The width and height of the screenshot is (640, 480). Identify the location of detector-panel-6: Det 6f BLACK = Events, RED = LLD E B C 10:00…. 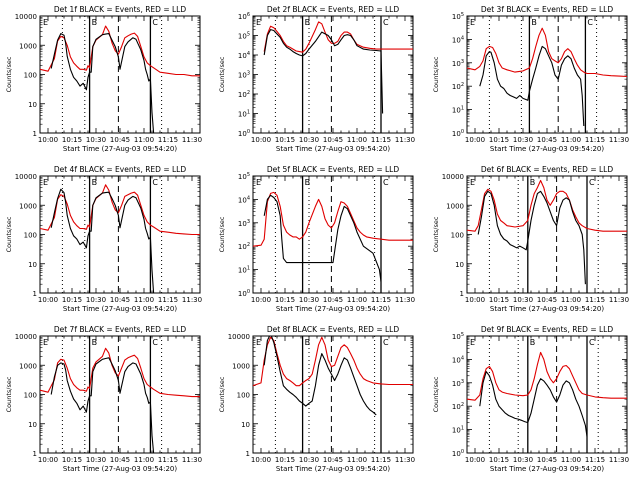
(530, 239).